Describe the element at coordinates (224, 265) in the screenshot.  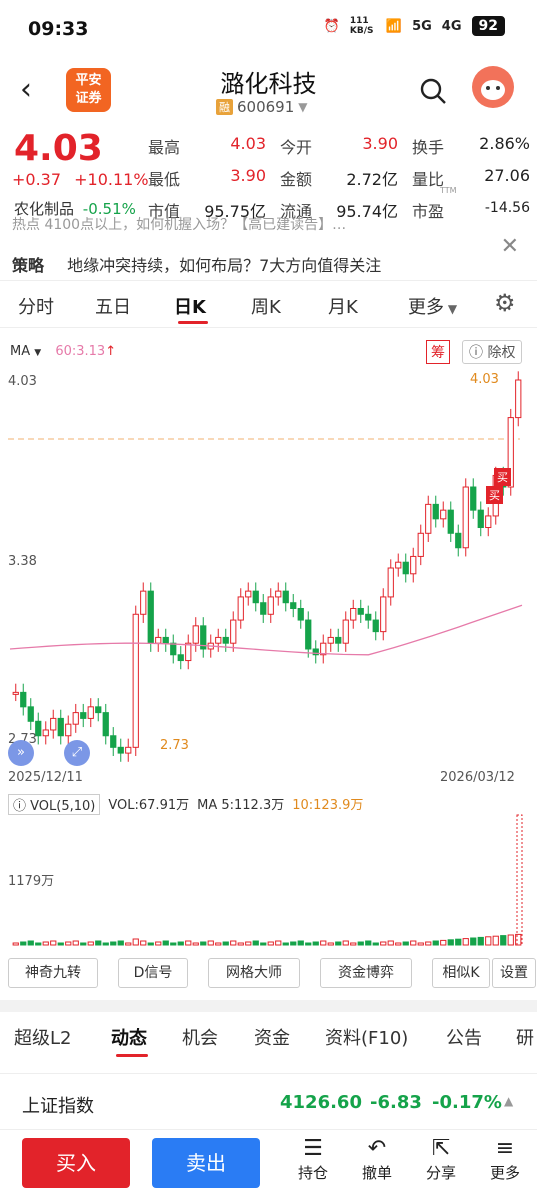
I see `news-headline: 地缘冲突持续，如何布局？7大方向值得关注` at that location.